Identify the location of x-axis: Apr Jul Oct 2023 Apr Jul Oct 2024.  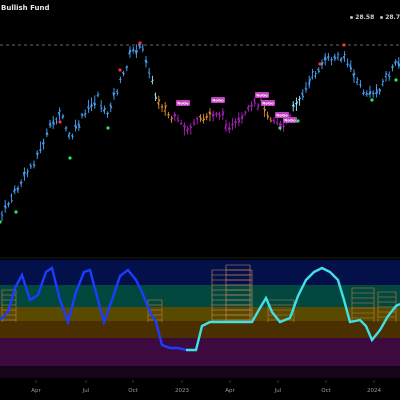
(206, 387).